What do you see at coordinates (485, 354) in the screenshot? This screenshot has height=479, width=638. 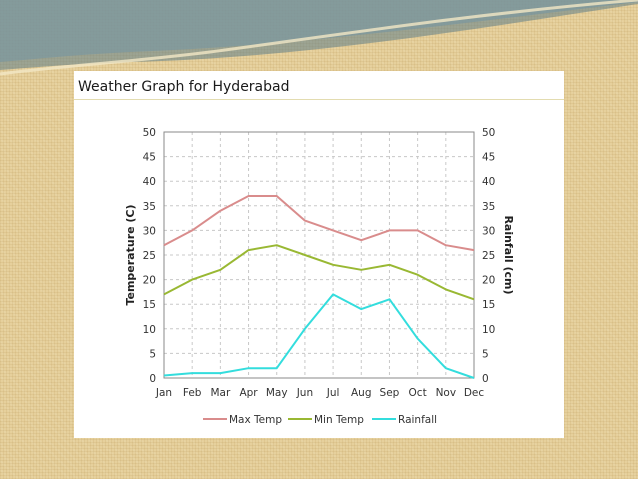 I see `y-tick-label-right: 5` at bounding box center [485, 354].